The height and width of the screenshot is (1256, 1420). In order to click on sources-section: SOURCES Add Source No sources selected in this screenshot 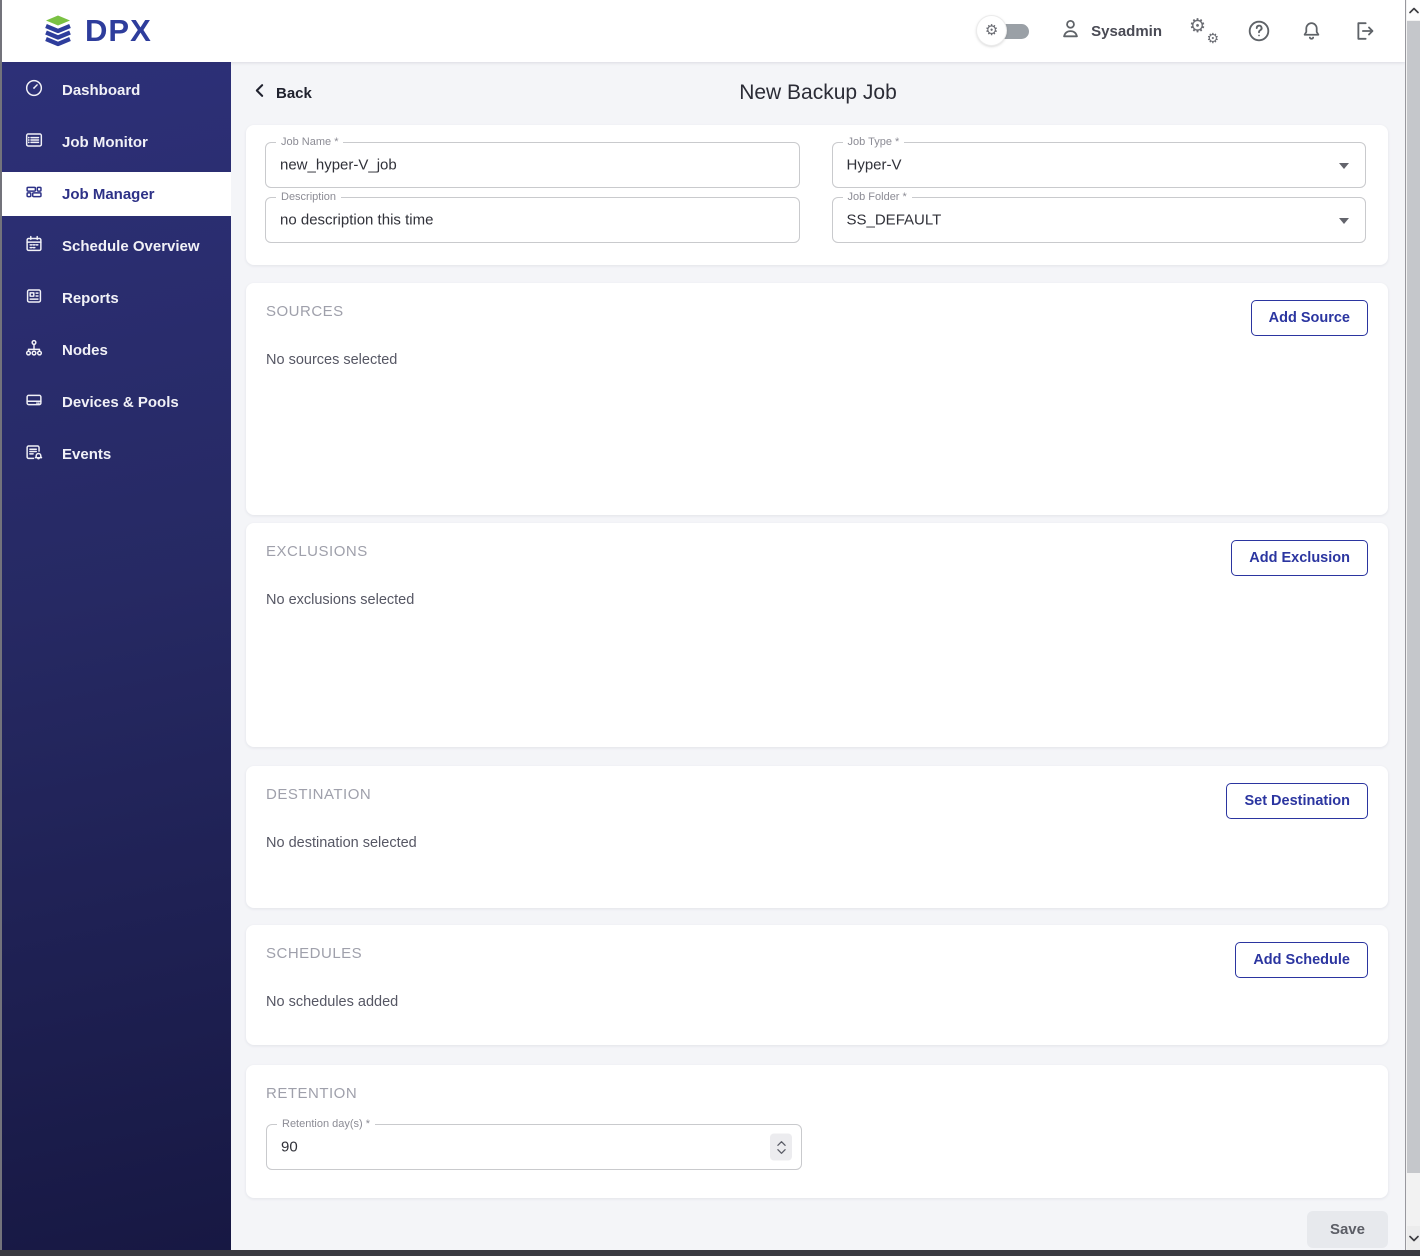, I will do `click(817, 399)`.